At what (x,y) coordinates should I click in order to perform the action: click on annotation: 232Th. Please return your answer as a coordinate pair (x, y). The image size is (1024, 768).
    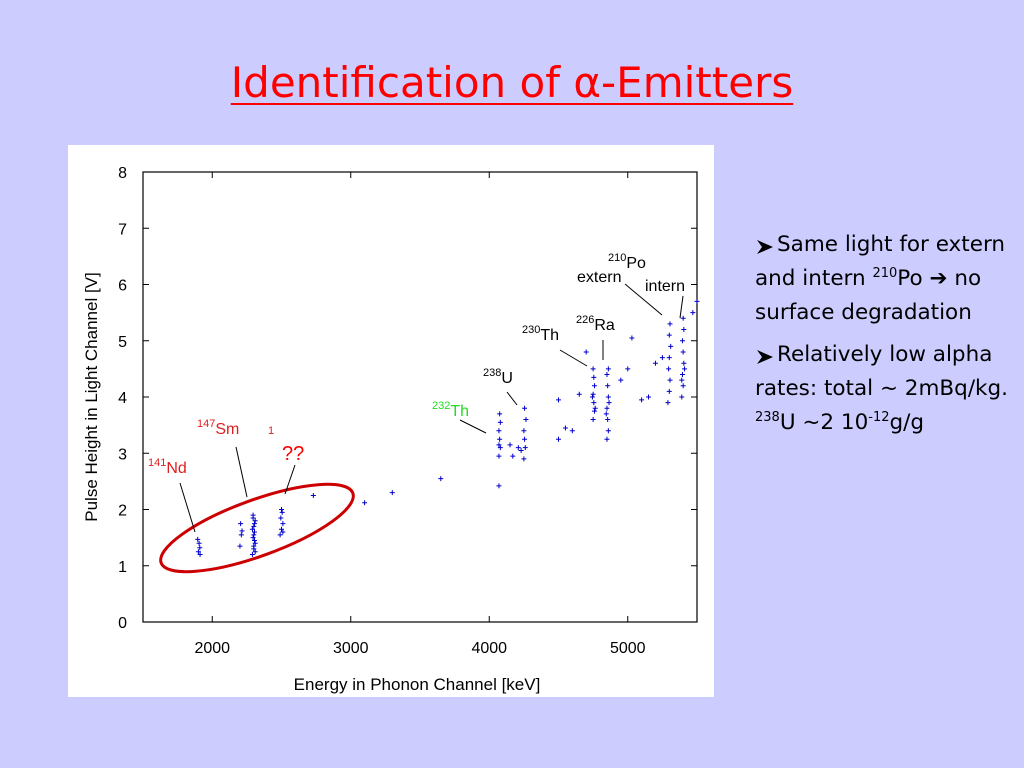
    Looking at the image, I should click on (450, 410).